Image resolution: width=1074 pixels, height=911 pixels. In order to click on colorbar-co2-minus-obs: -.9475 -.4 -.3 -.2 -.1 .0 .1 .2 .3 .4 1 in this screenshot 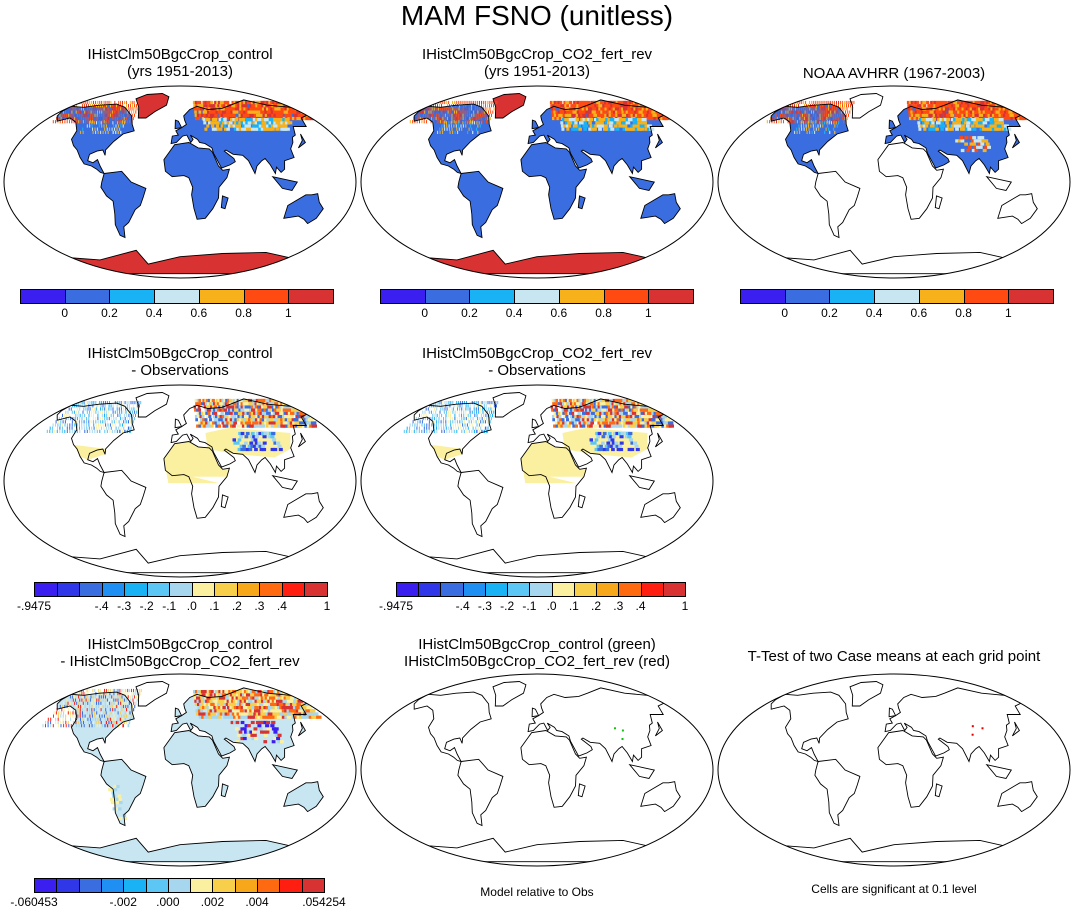, I will do `click(533, 598)`.